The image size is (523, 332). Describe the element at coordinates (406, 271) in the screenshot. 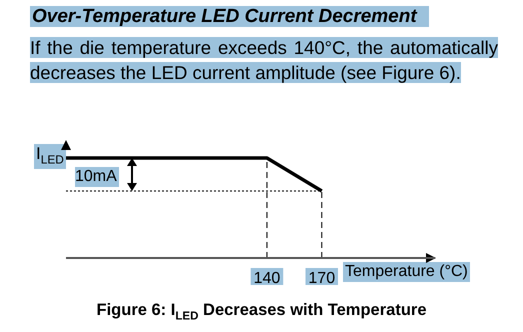

I see `x-axis-title: Temperature (°C)` at that location.